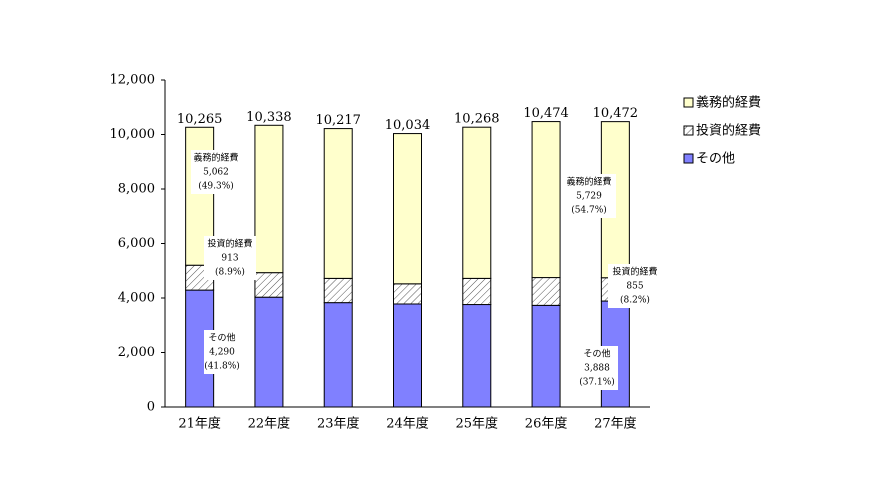 The width and height of the screenshot is (896, 504). What do you see at coordinates (216, 186) in the screenshot?
I see `annotation-text: (49.3%)` at bounding box center [216, 186].